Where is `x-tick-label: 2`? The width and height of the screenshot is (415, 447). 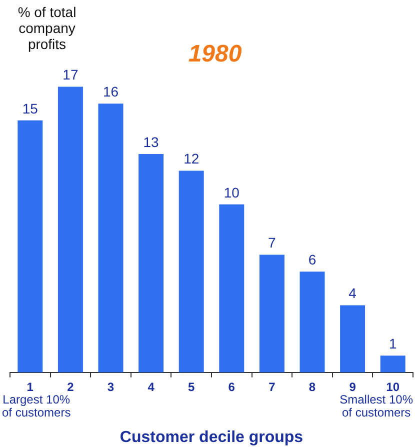 x-tick-label: 2 is located at coordinates (70, 387).